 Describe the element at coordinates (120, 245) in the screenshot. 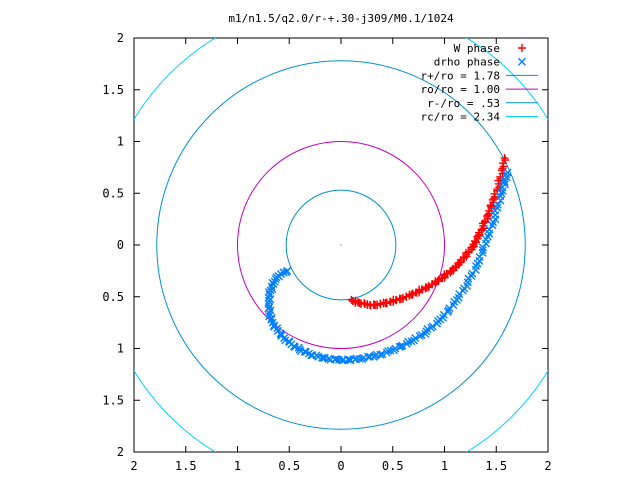

I see `y-tick-label: 0` at that location.